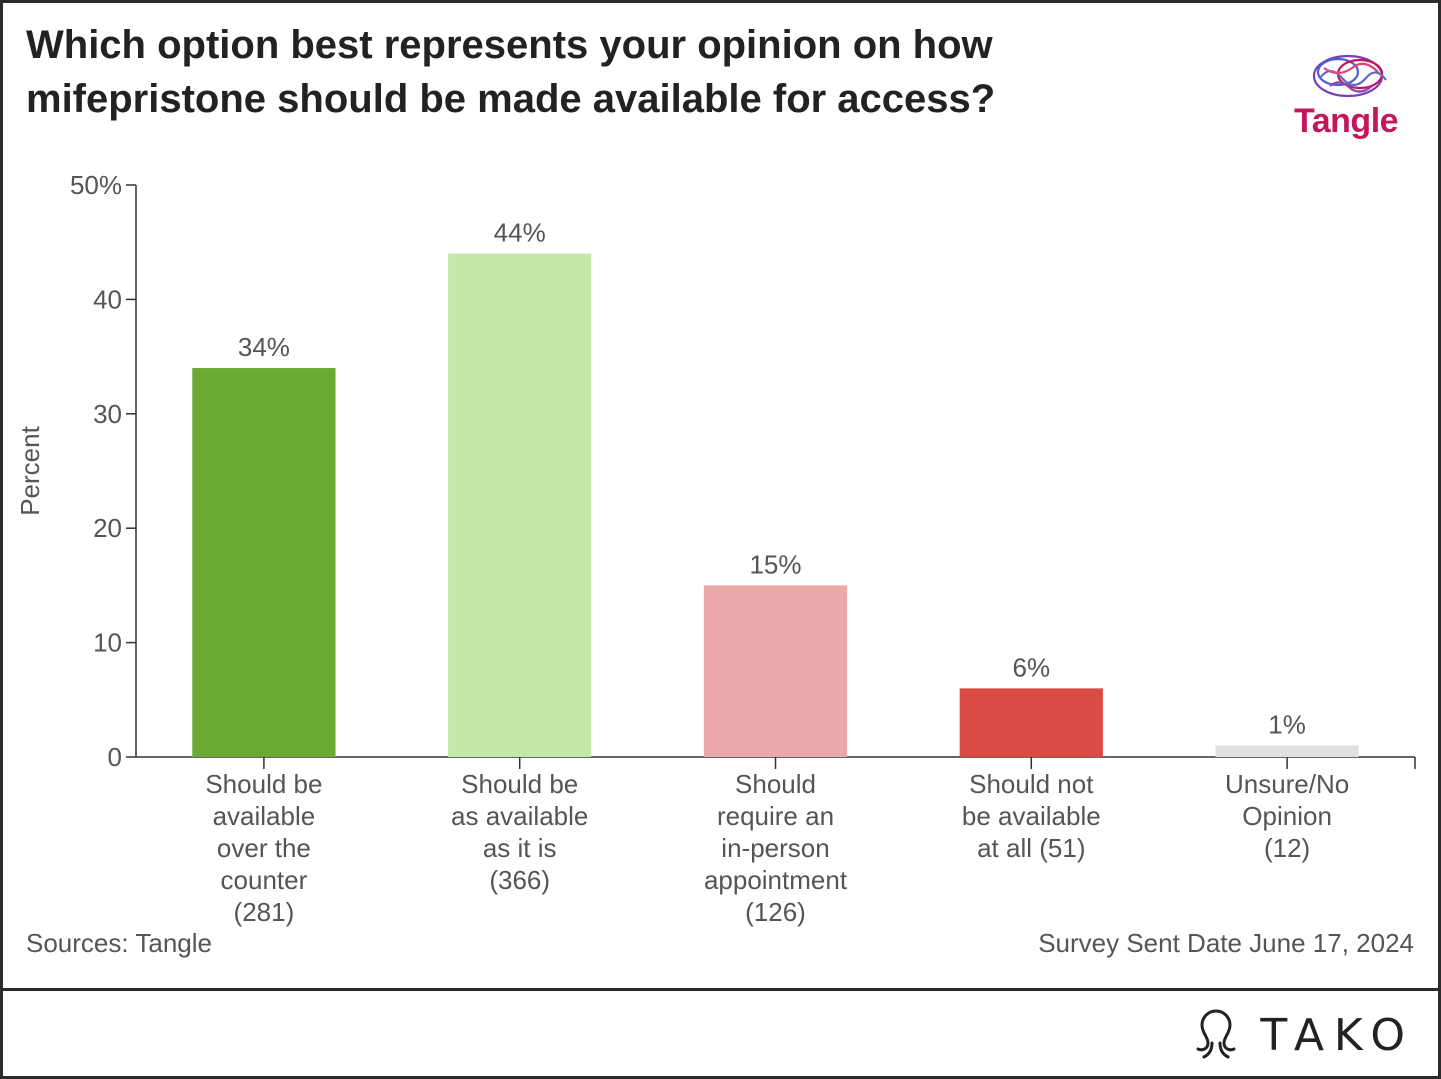 The width and height of the screenshot is (1441, 1079). I want to click on x-tick-label-line: (12), so click(1287, 848).